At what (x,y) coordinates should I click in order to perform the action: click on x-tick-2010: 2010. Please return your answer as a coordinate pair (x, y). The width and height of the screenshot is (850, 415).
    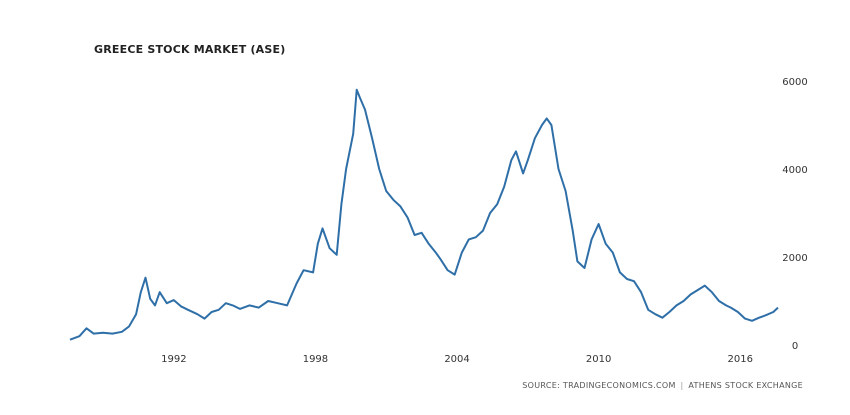
    Looking at the image, I should click on (598, 359).